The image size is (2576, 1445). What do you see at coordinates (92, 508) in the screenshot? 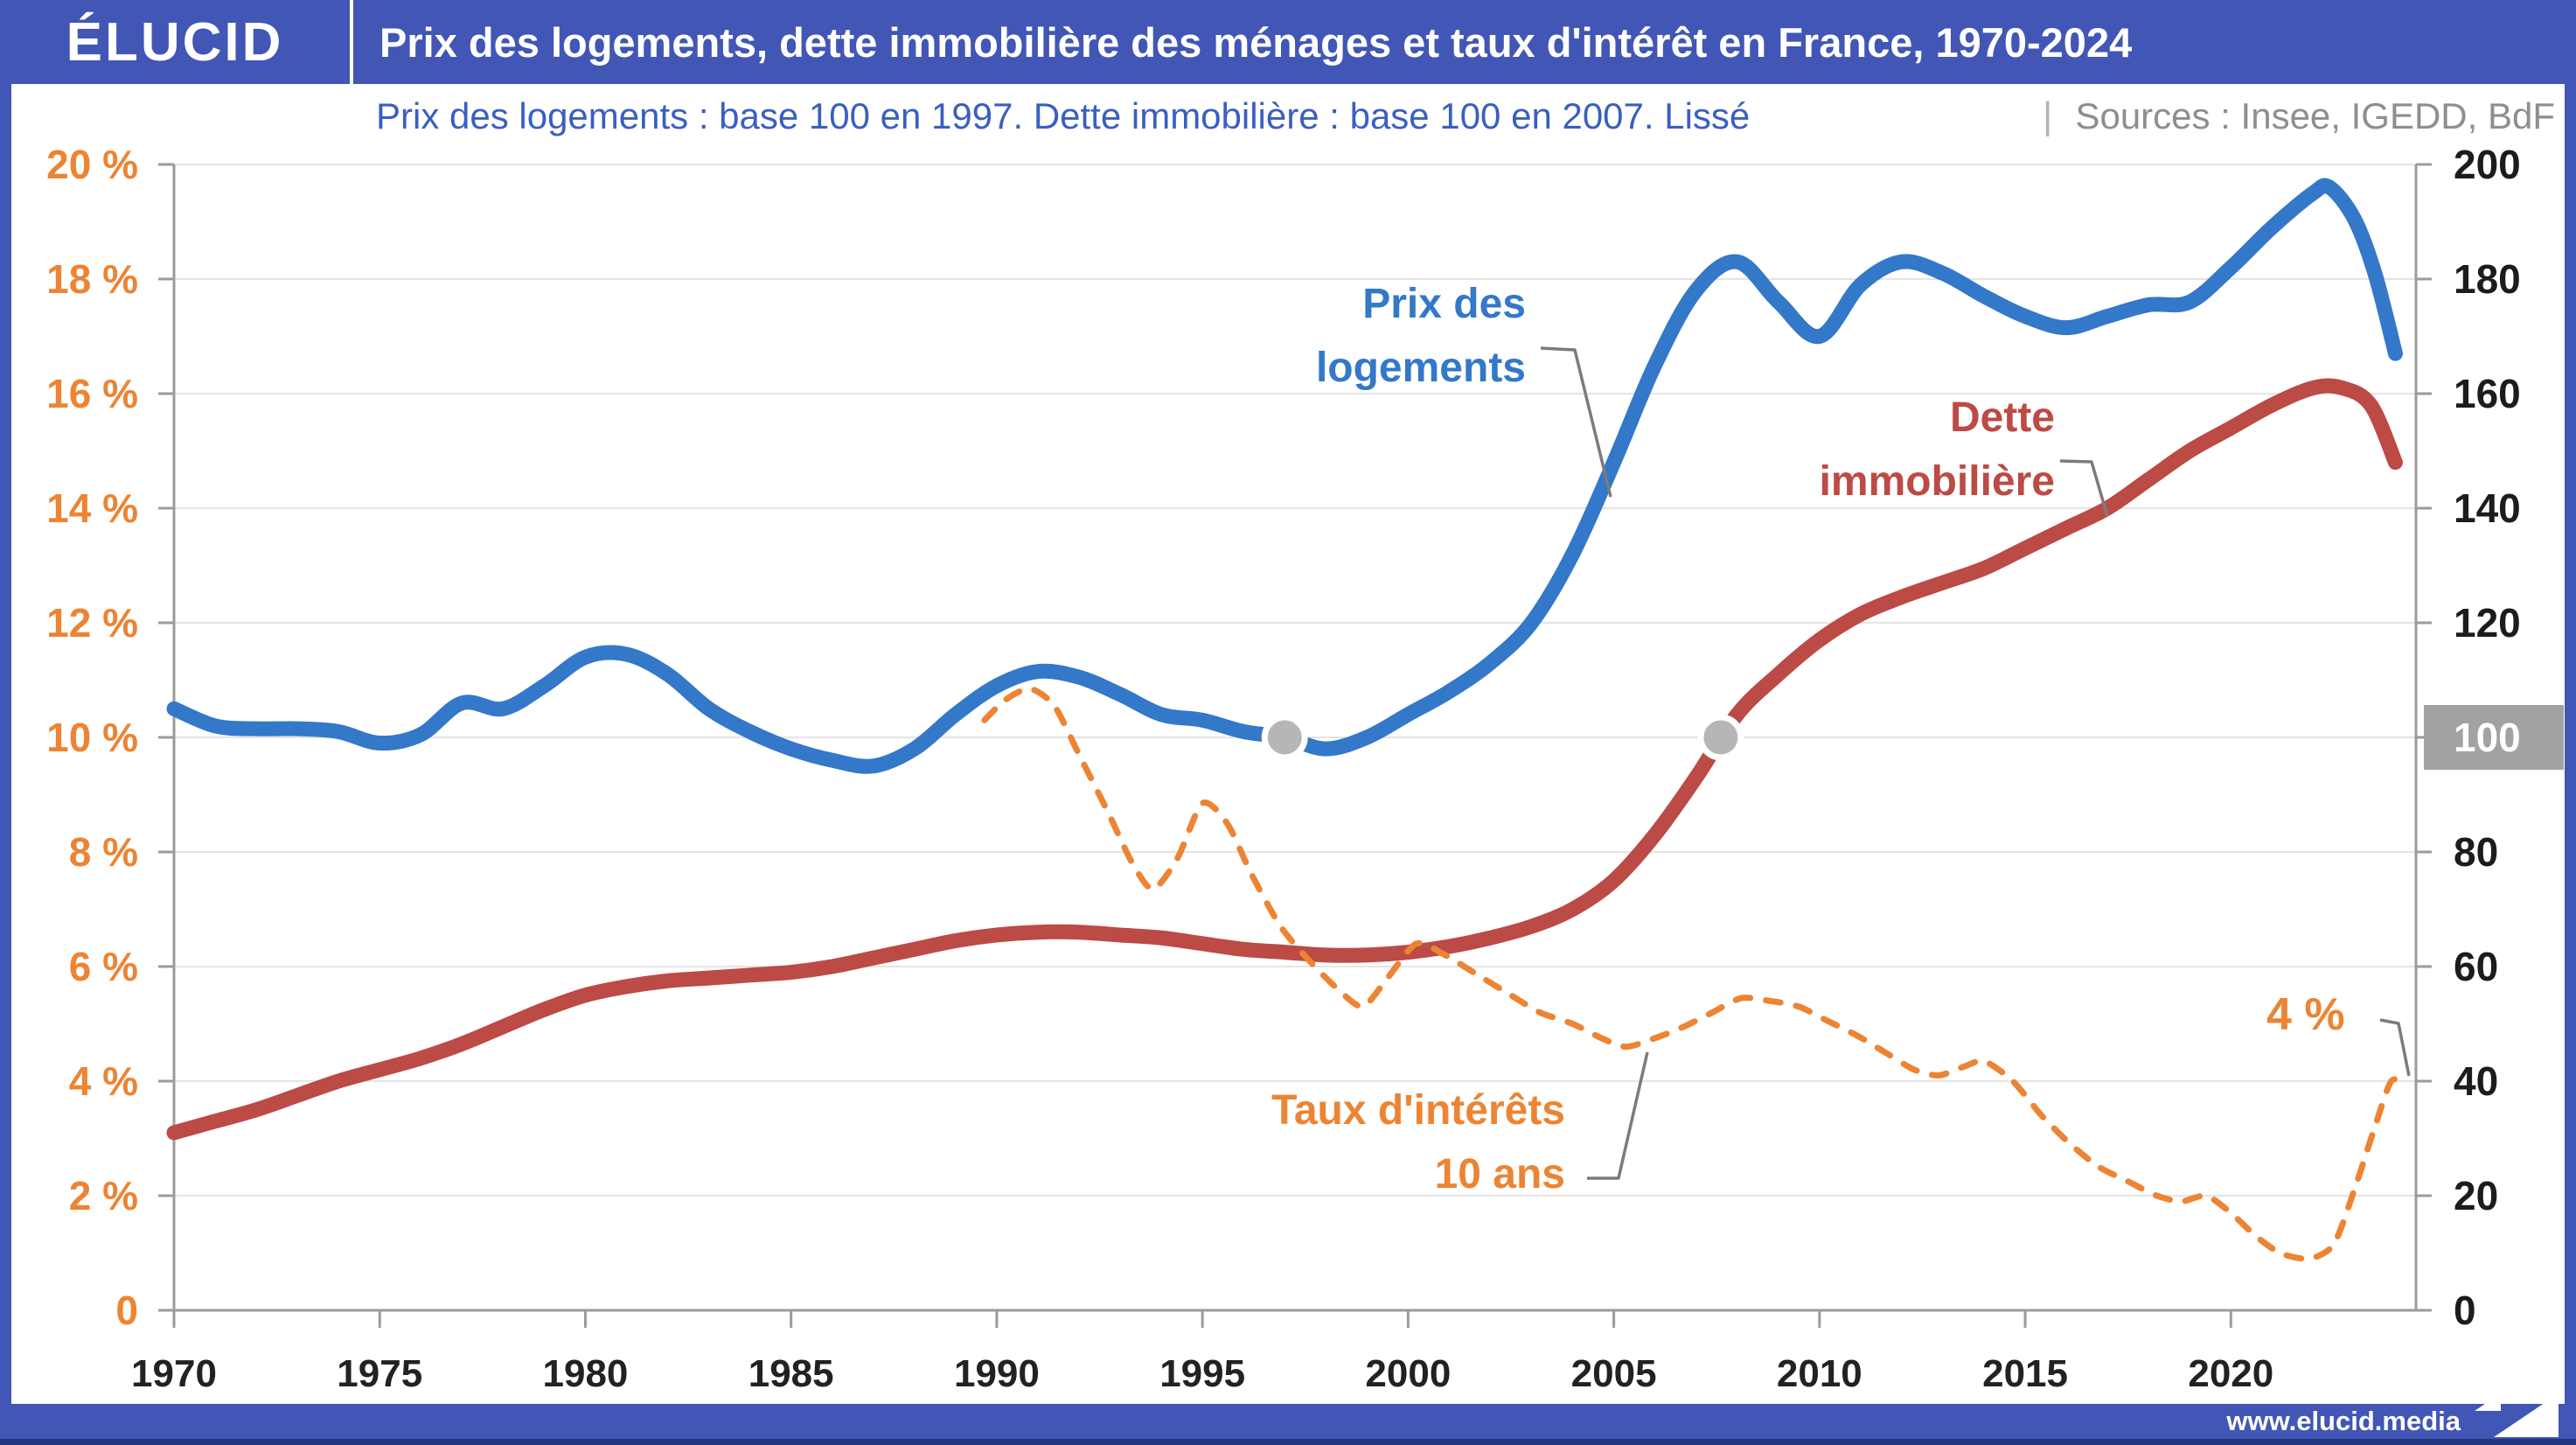
I see `left-tick-label: 14 %` at bounding box center [92, 508].